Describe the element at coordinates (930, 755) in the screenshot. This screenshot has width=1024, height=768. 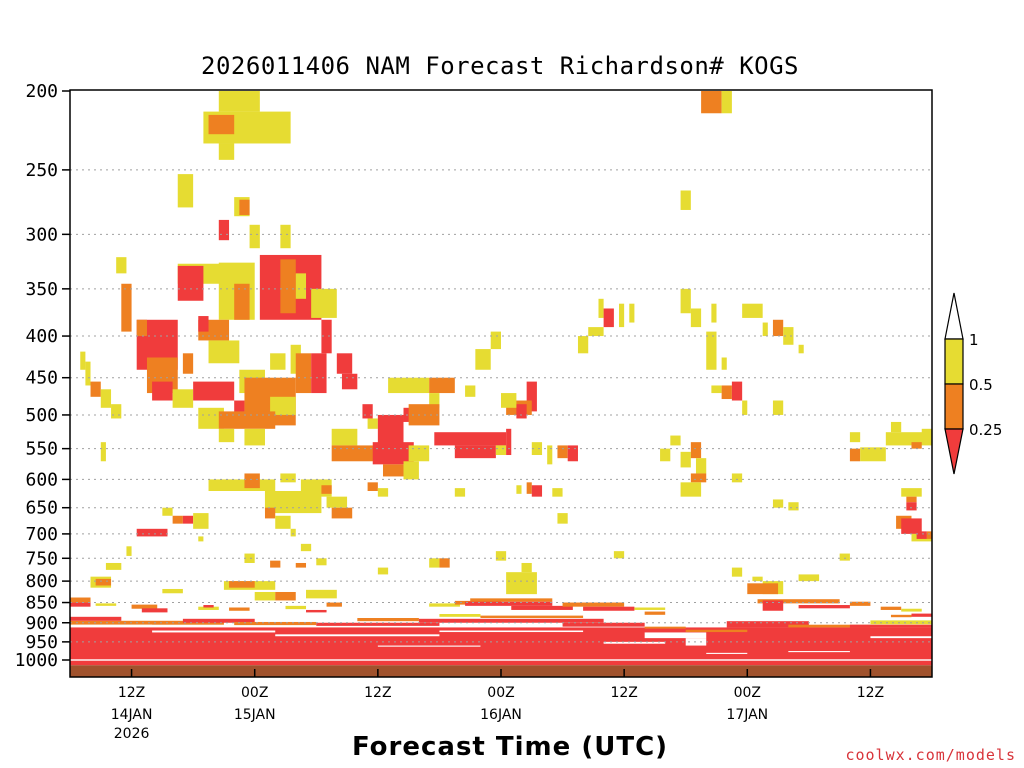
I see `site-credit: coolwx.com/models` at that location.